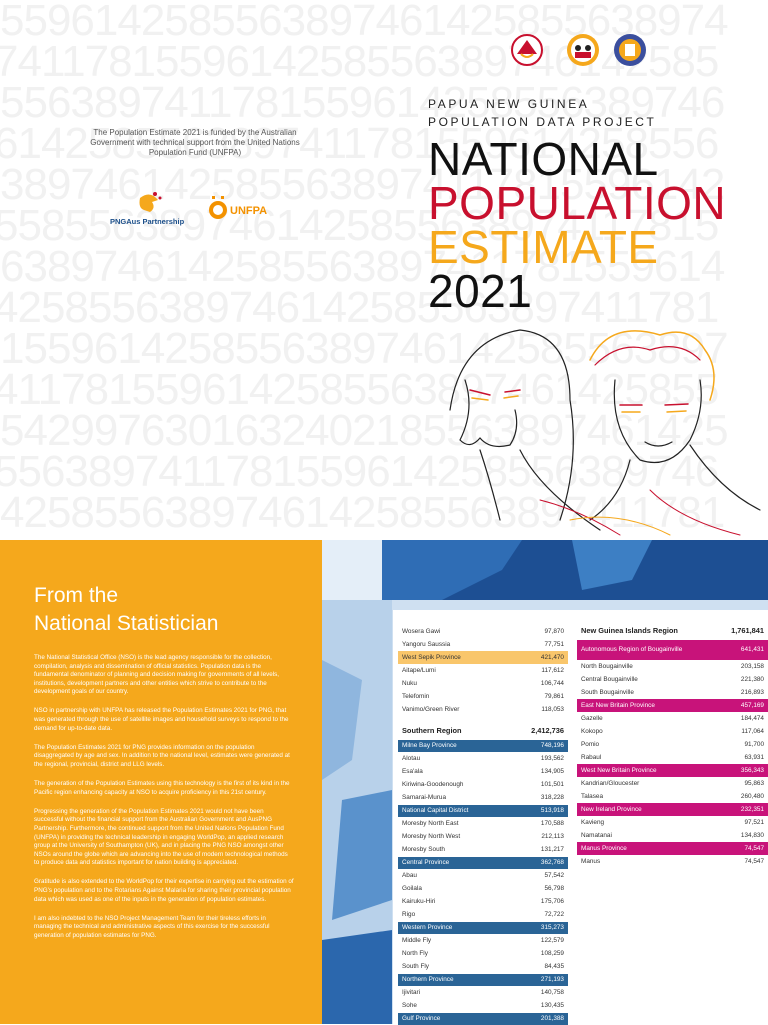 This screenshot has width=768, height=1025. Describe the element at coordinates (483, 709) in the screenshot. I see `table-row: Vanimo/Green River 118,053` at that location.